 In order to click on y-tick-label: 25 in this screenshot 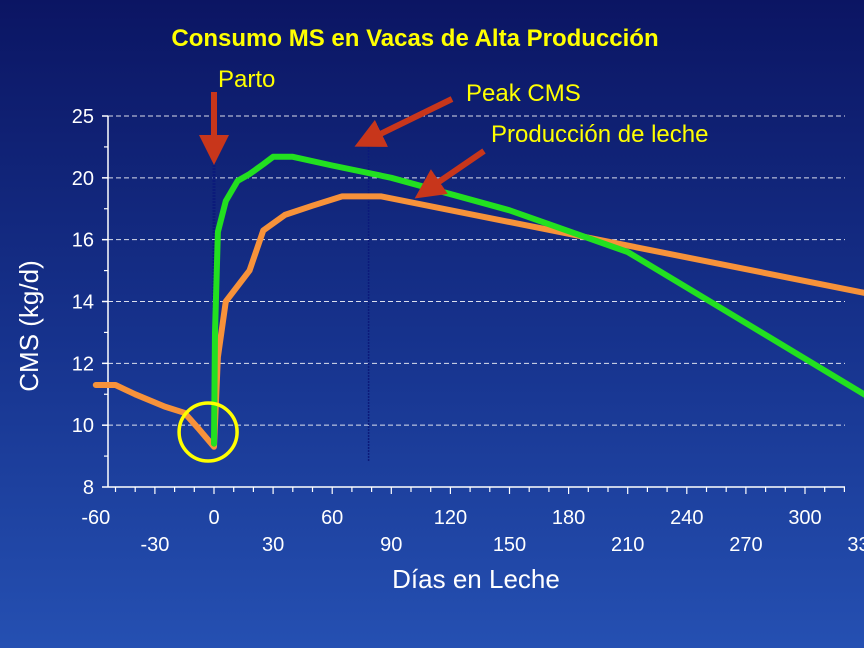, I will do `click(83, 117)`.